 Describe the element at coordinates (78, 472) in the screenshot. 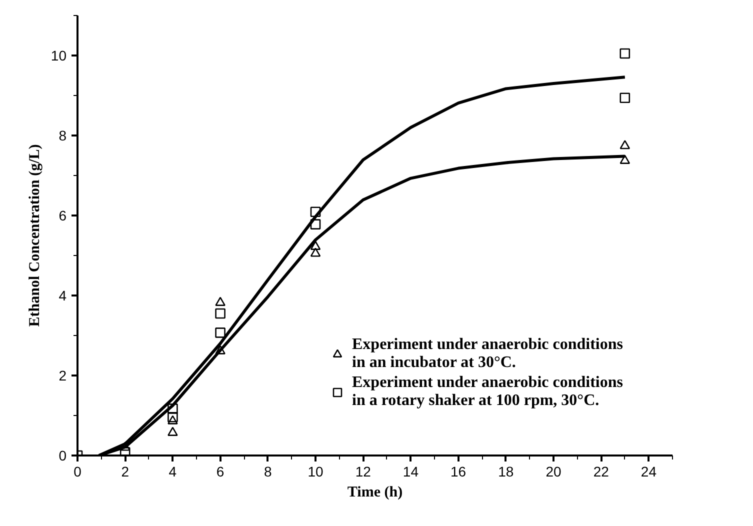

I see `x-tick-label: 0` at that location.